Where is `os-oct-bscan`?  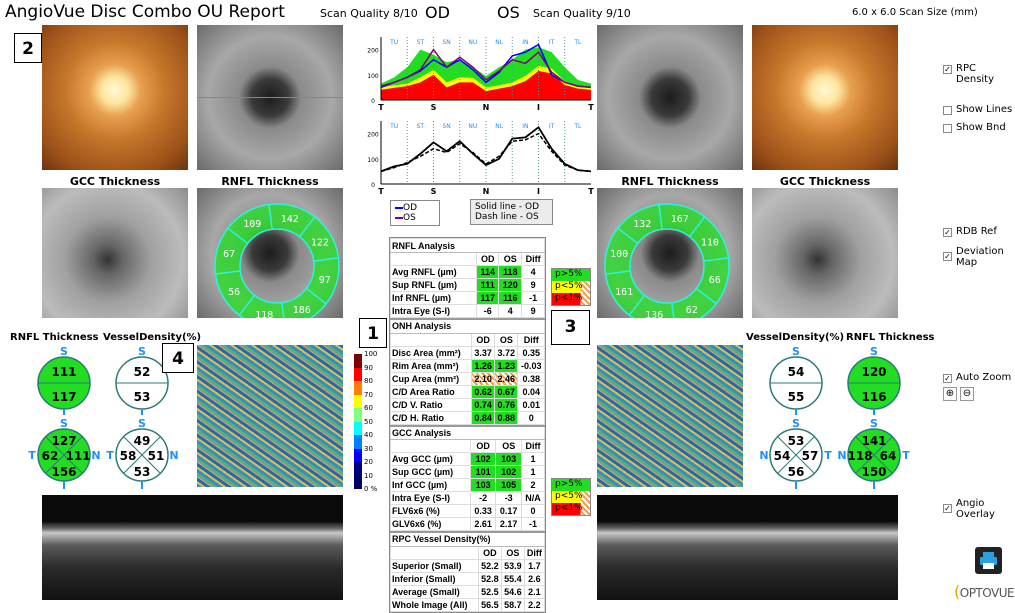
os-oct-bscan is located at coordinates (747, 547).